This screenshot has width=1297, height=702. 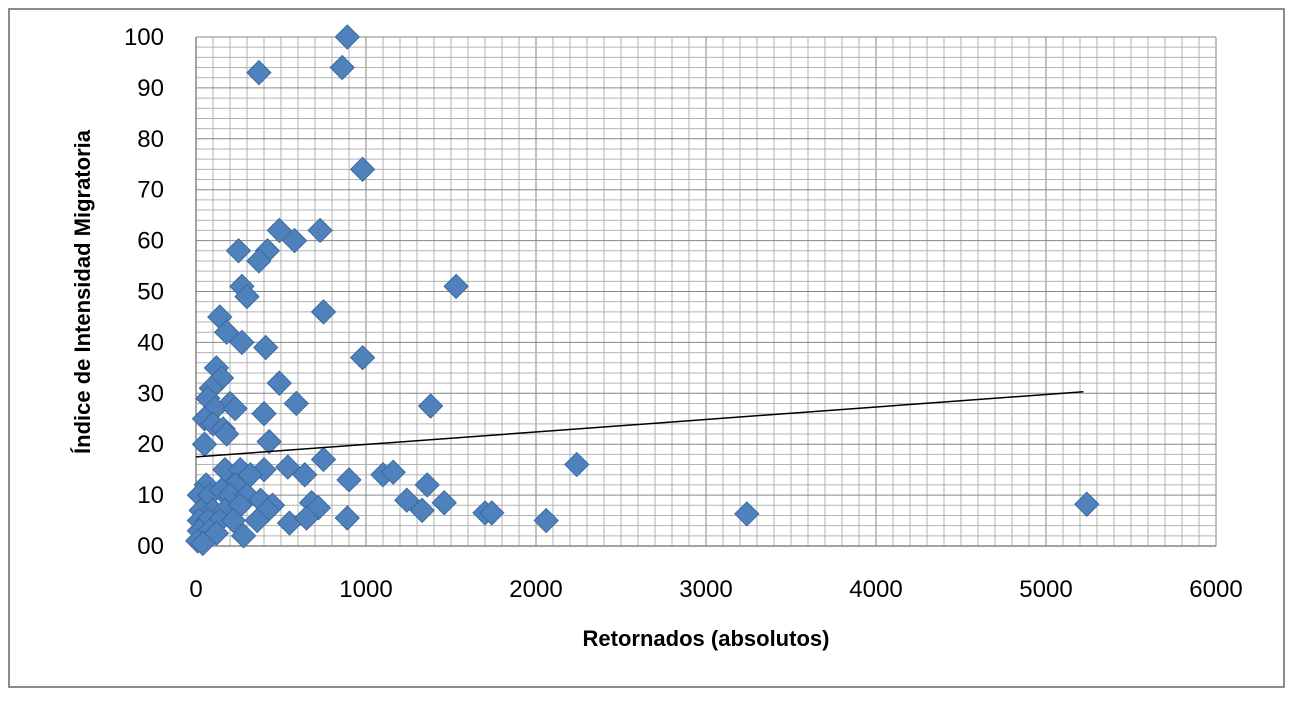 What do you see at coordinates (150, 444) in the screenshot?
I see `y-tick-label: 20` at bounding box center [150, 444].